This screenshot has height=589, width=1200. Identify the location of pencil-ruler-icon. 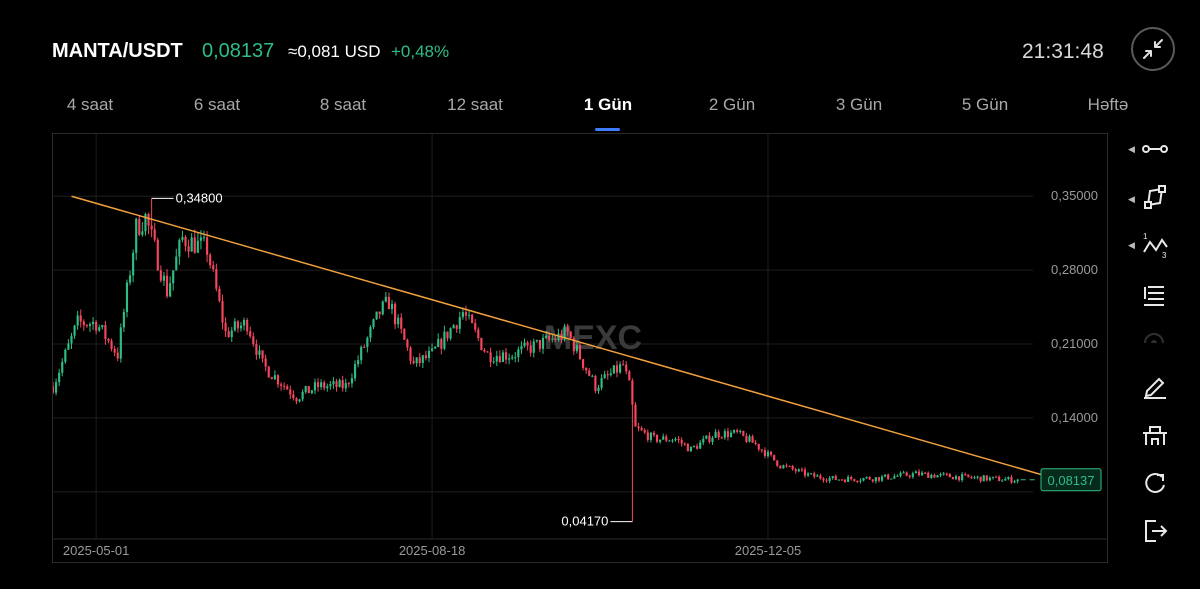
(1155, 385).